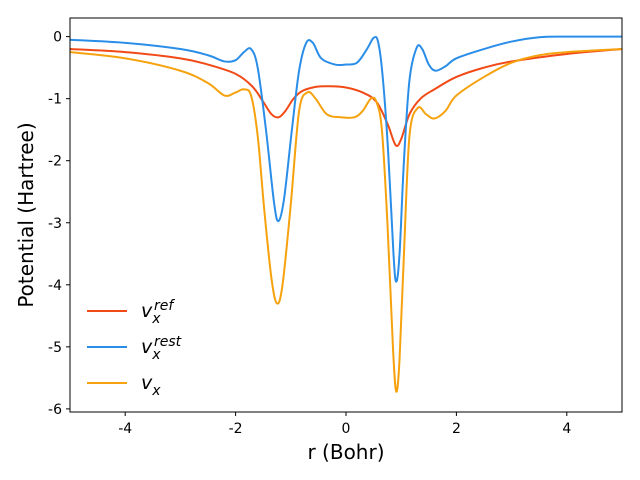  I want to click on y-tick-label: -2, so click(55, 162).